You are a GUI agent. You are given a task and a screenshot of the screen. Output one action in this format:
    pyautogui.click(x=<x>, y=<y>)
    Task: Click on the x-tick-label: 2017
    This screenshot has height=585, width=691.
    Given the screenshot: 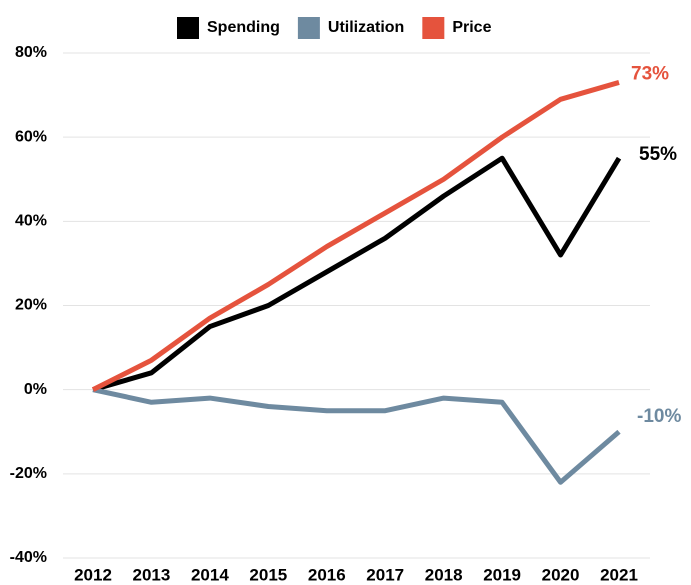 What is the action you would take?
    pyautogui.click(x=385, y=574)
    